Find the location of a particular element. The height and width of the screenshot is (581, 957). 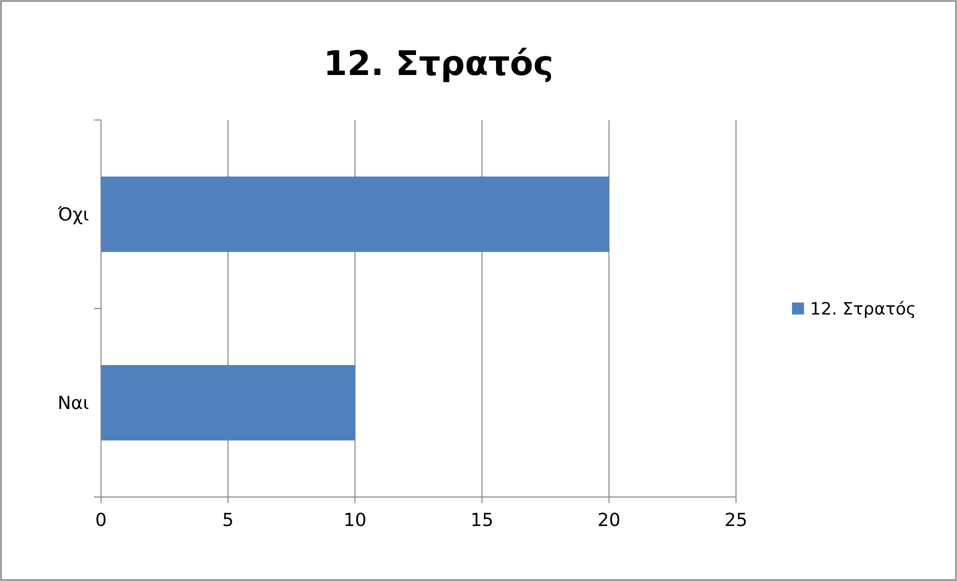

y-tick-label: Όχι is located at coordinates (72, 215).